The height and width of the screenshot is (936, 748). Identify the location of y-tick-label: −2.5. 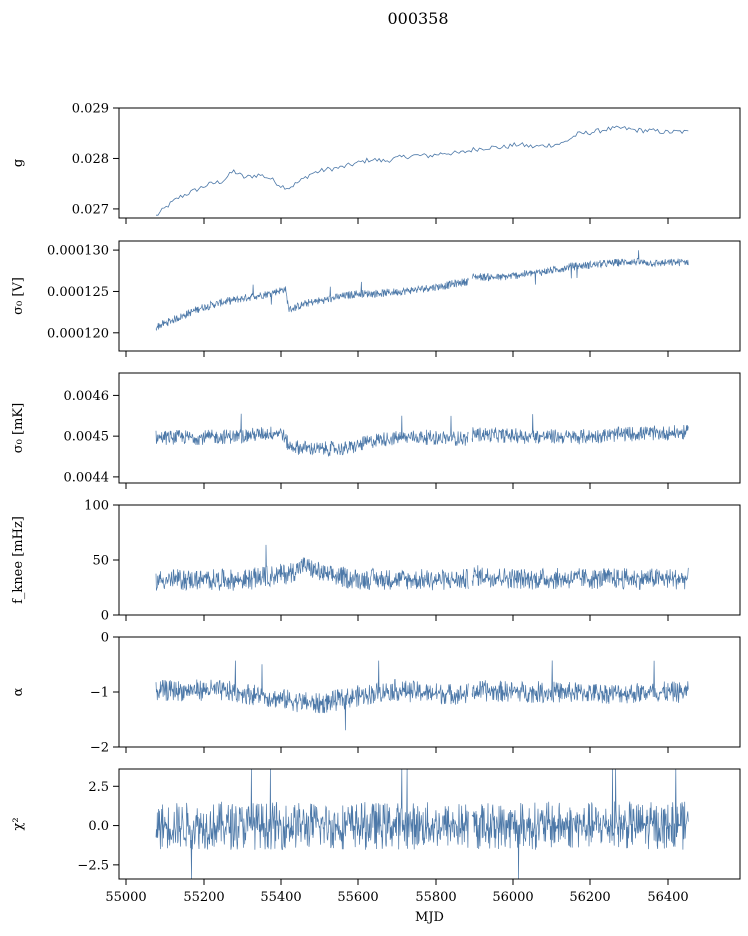
(93, 865).